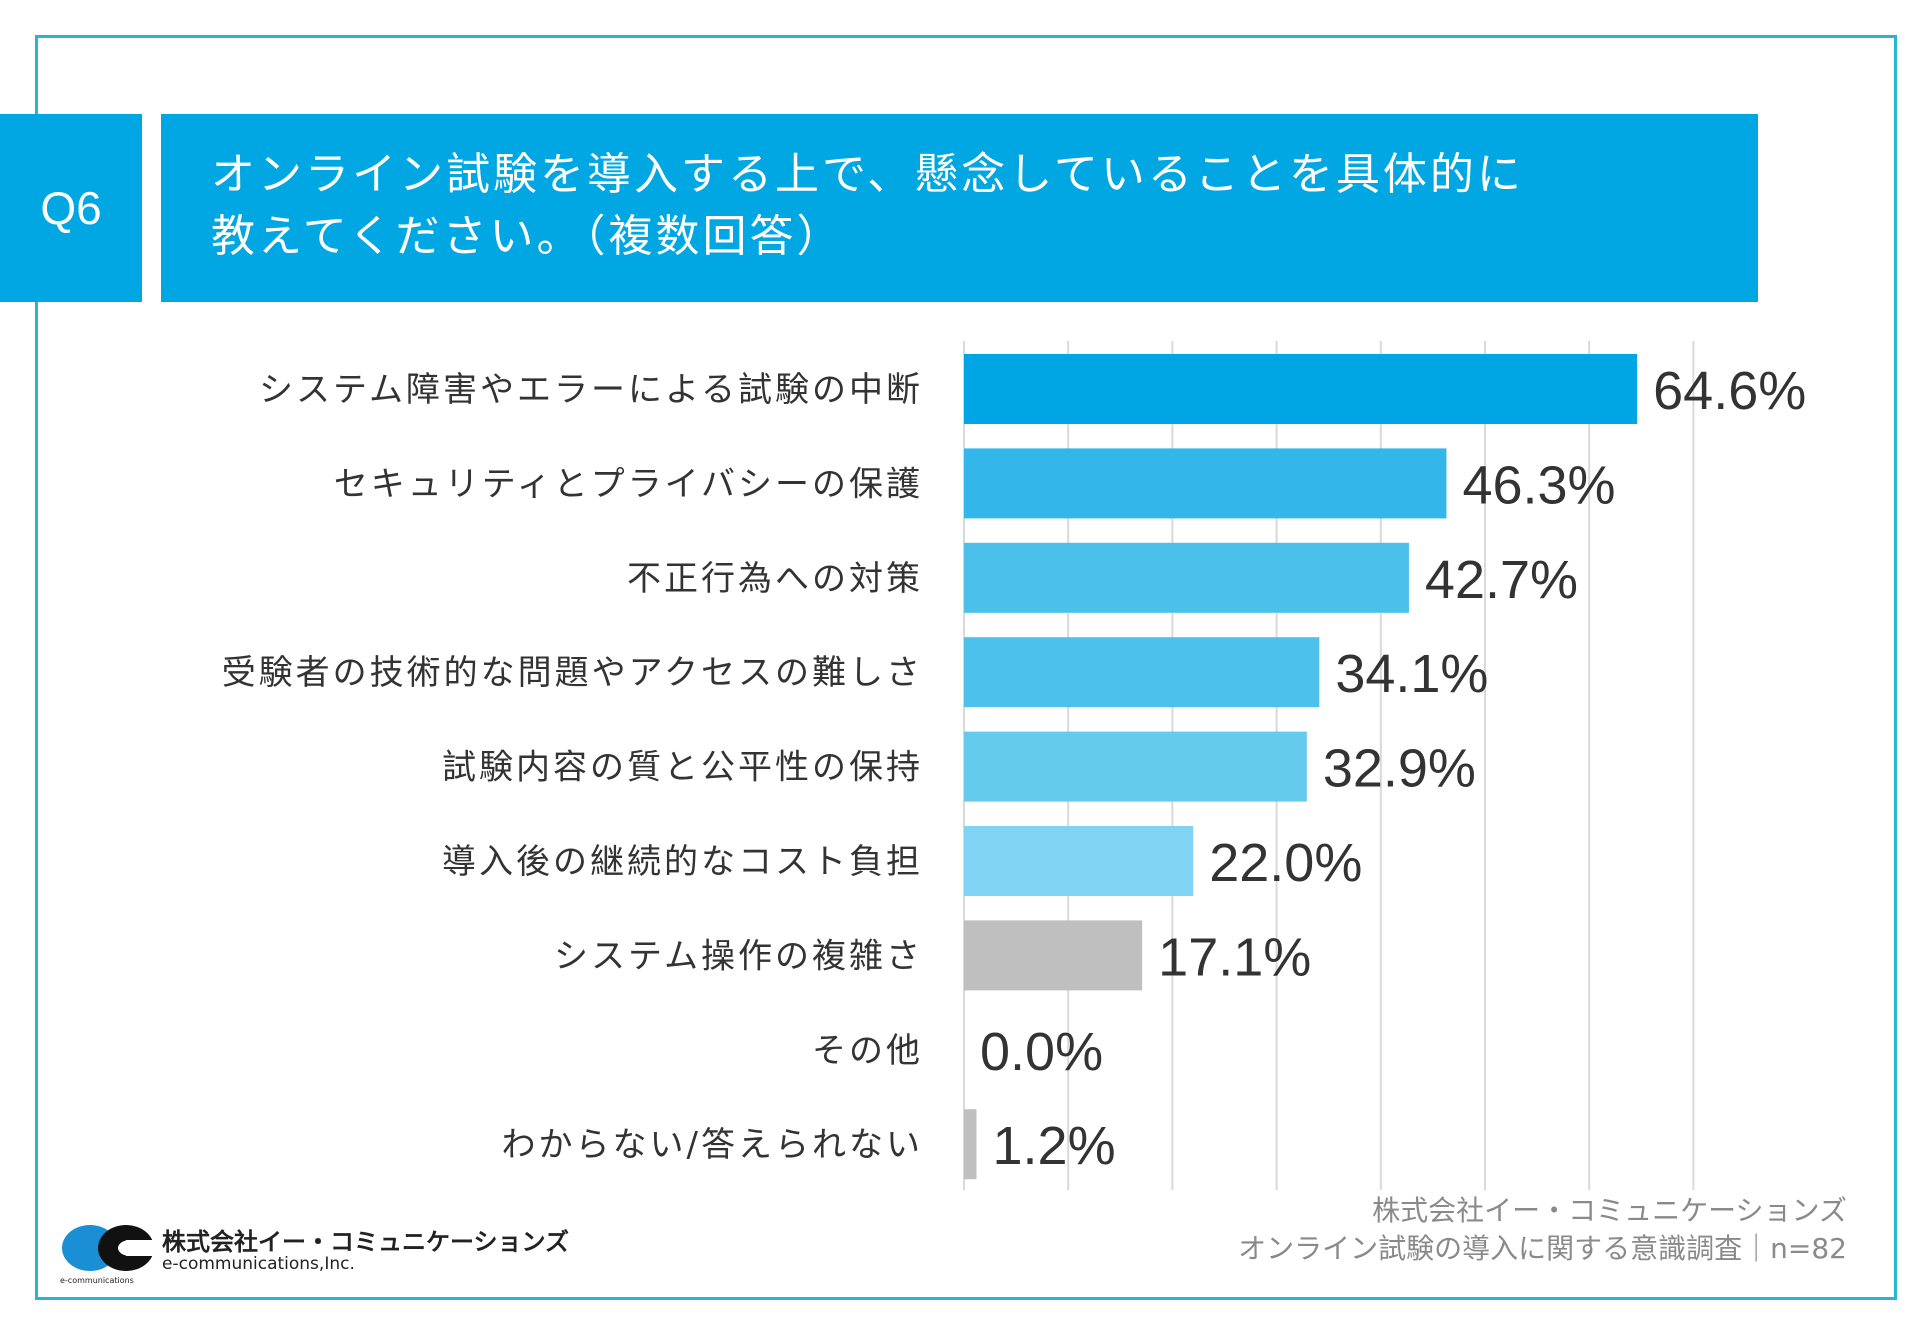  I want to click on value-label: 42.7%, so click(1501, 580).